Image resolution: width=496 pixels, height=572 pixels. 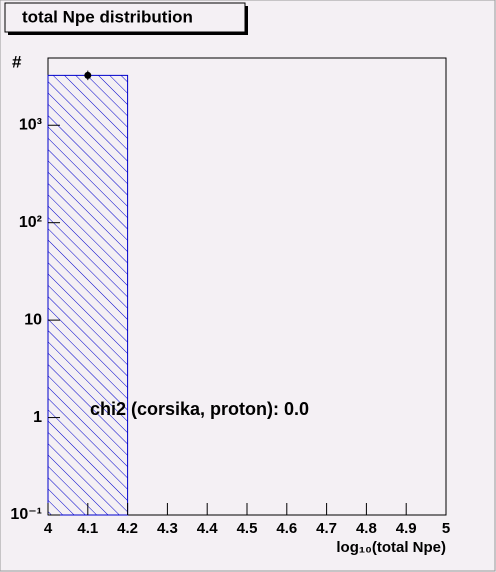 What do you see at coordinates (406, 528) in the screenshot?
I see `x-tick-label: 4.9` at bounding box center [406, 528].